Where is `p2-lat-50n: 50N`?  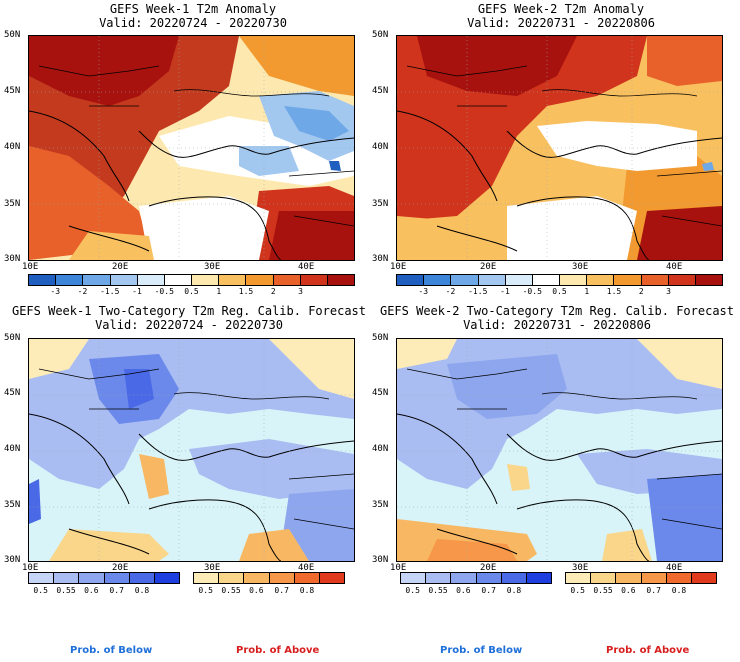 p2-lat-50n: 50N is located at coordinates (380, 35).